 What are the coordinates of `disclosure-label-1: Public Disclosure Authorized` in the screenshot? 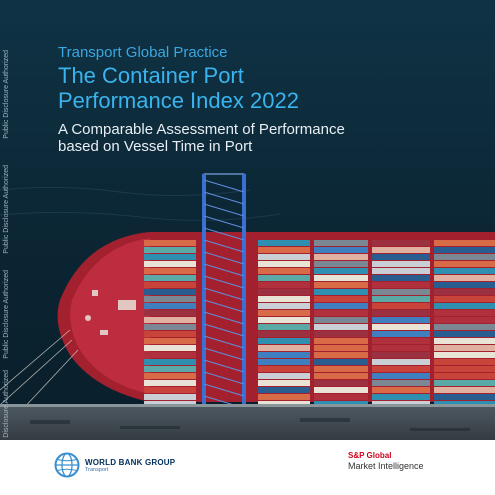 It's located at (6, 94).